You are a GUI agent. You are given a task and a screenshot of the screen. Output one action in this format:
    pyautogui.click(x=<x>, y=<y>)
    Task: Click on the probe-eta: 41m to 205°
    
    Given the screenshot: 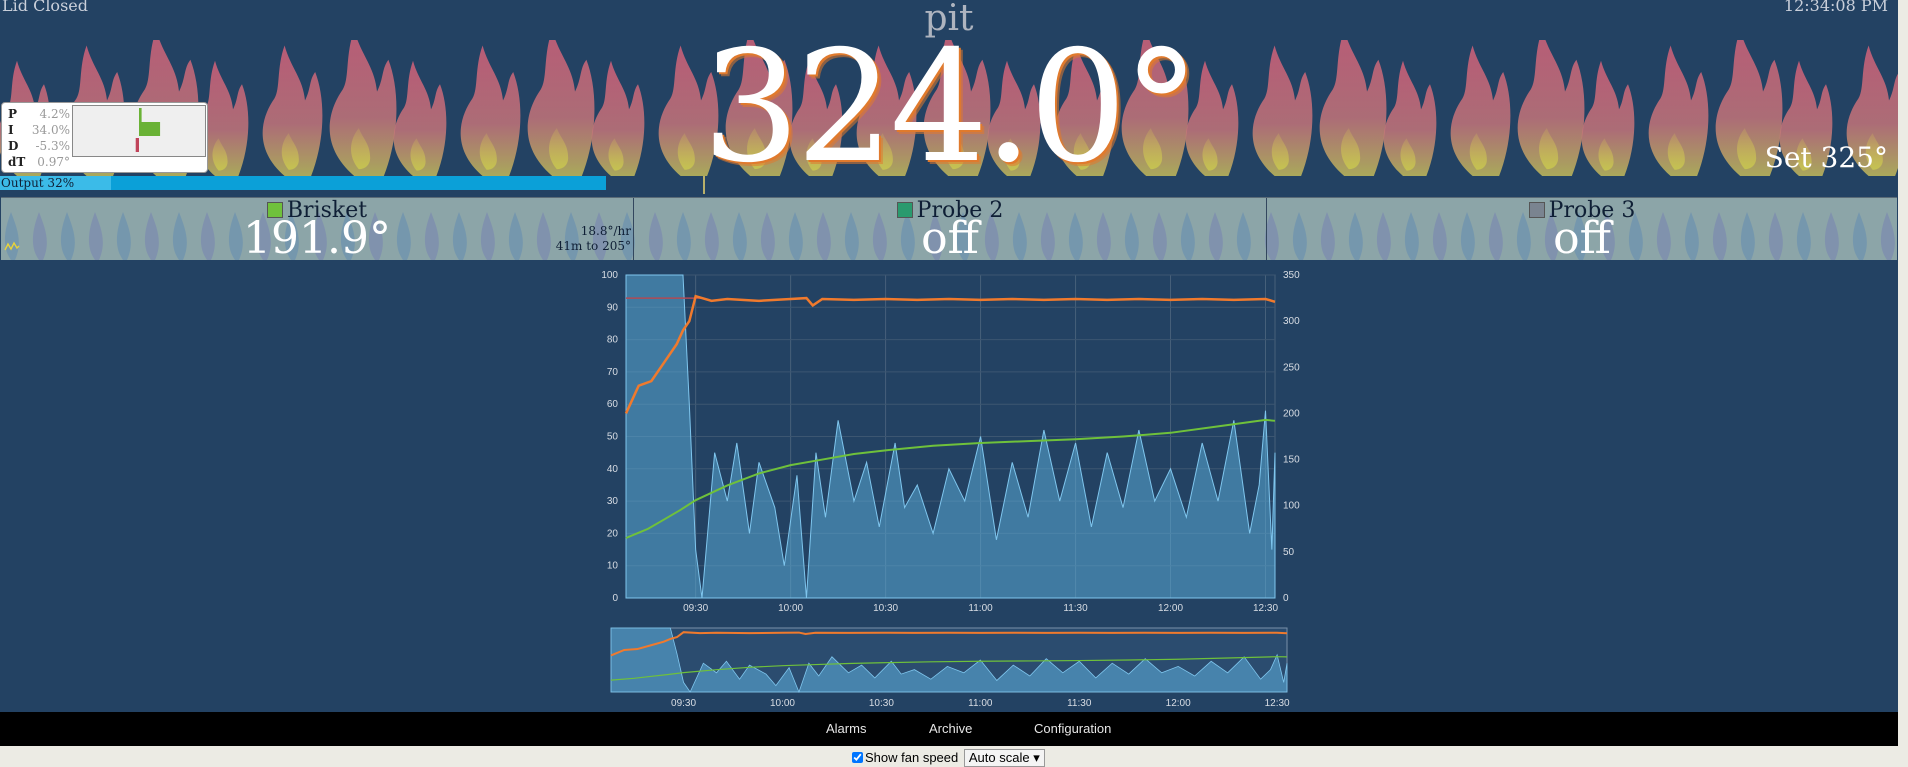 What is the action you would take?
    pyautogui.click(x=593, y=246)
    